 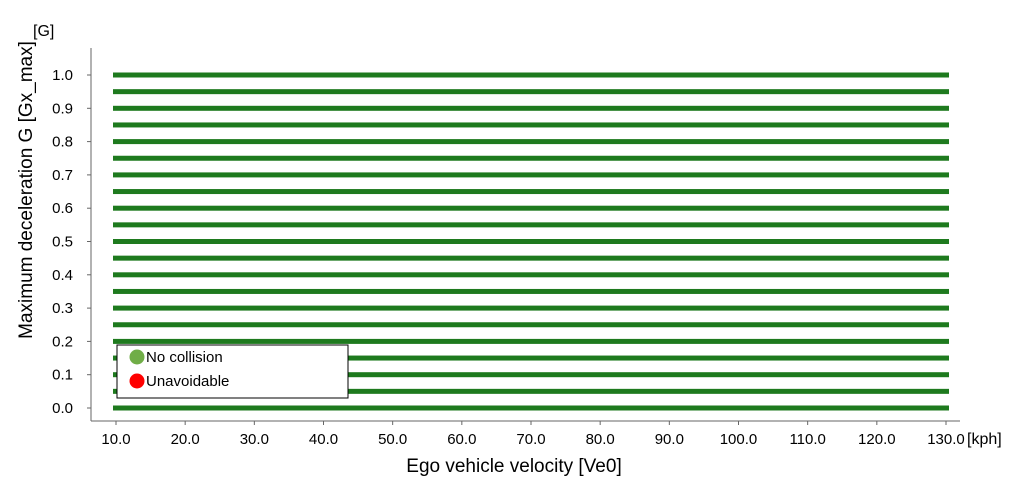 I want to click on y-tick-label: 0.4, so click(x=62, y=275).